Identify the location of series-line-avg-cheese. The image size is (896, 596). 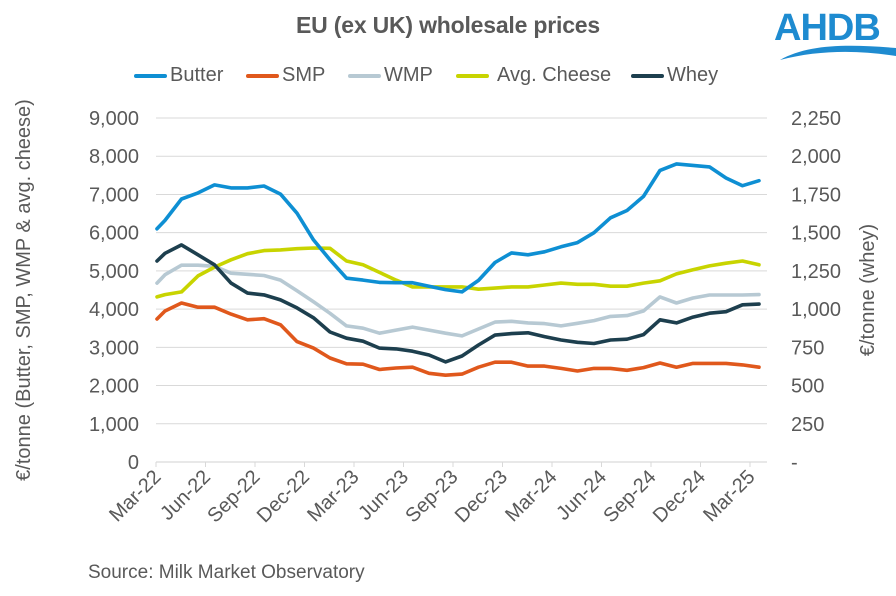
(458, 272).